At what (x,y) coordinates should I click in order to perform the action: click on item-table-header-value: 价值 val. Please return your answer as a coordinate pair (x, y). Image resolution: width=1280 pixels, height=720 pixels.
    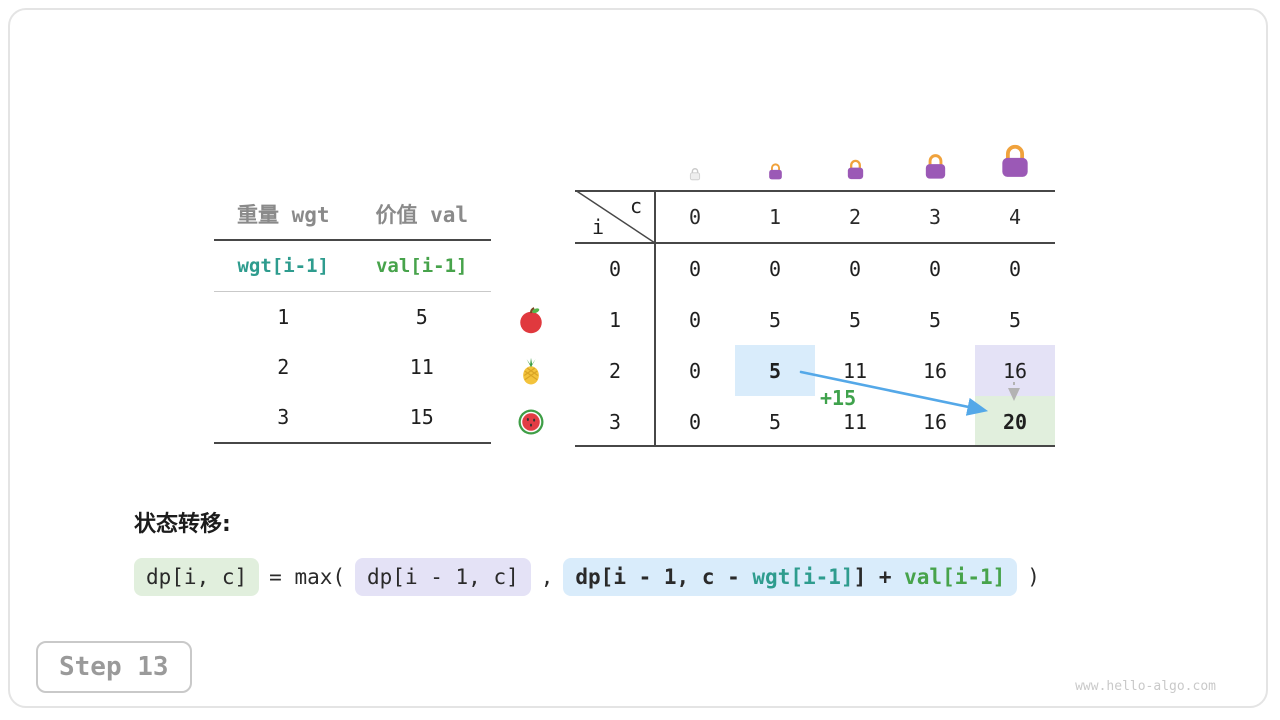
    Looking at the image, I should click on (422, 214).